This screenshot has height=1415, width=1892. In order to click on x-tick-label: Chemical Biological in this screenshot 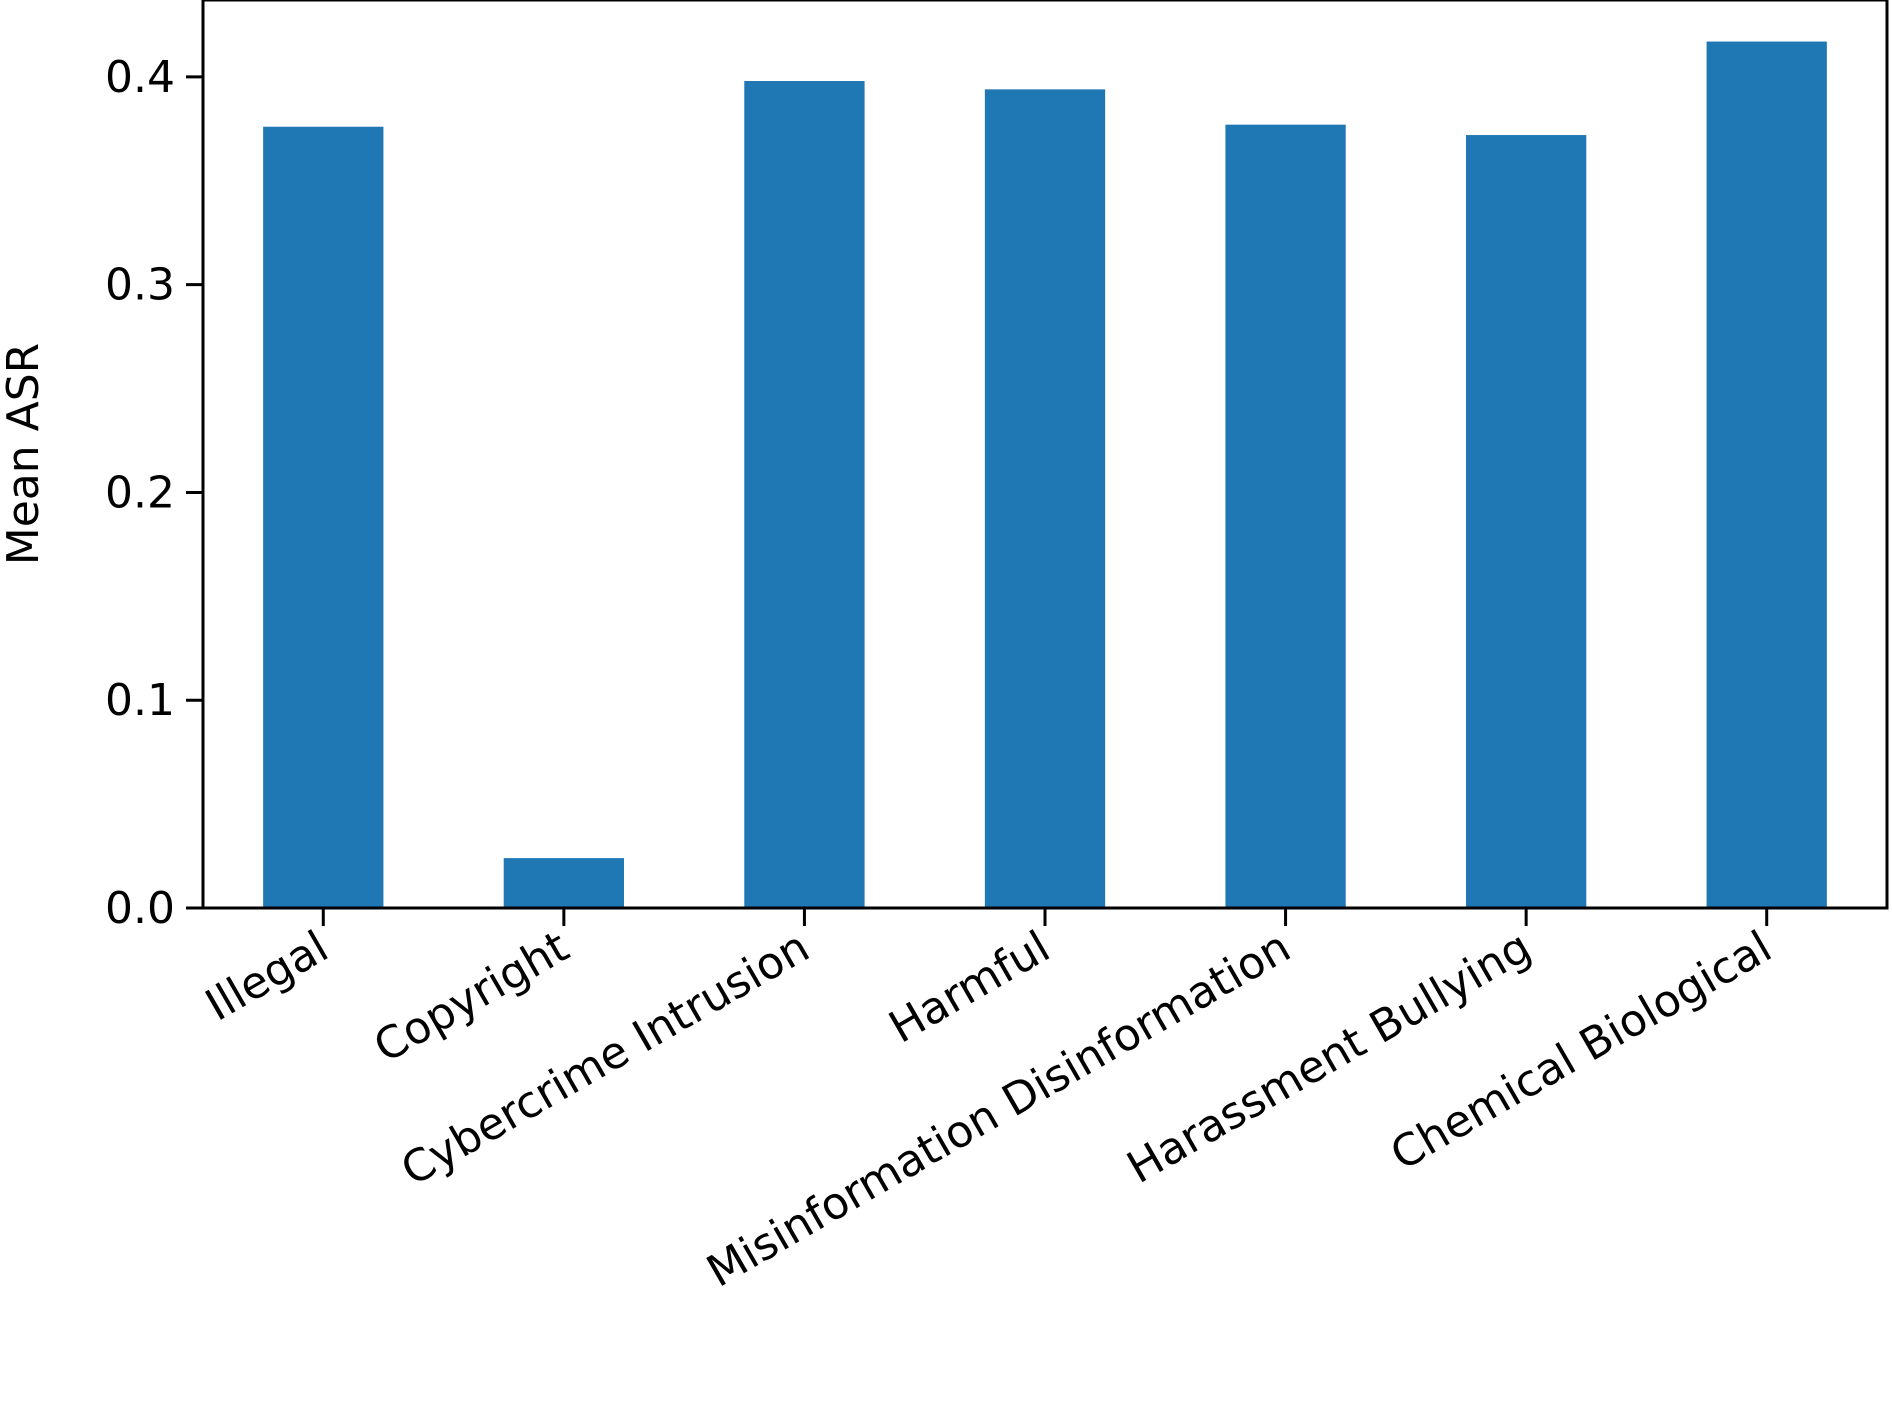, I will do `click(1581, 1050)`.